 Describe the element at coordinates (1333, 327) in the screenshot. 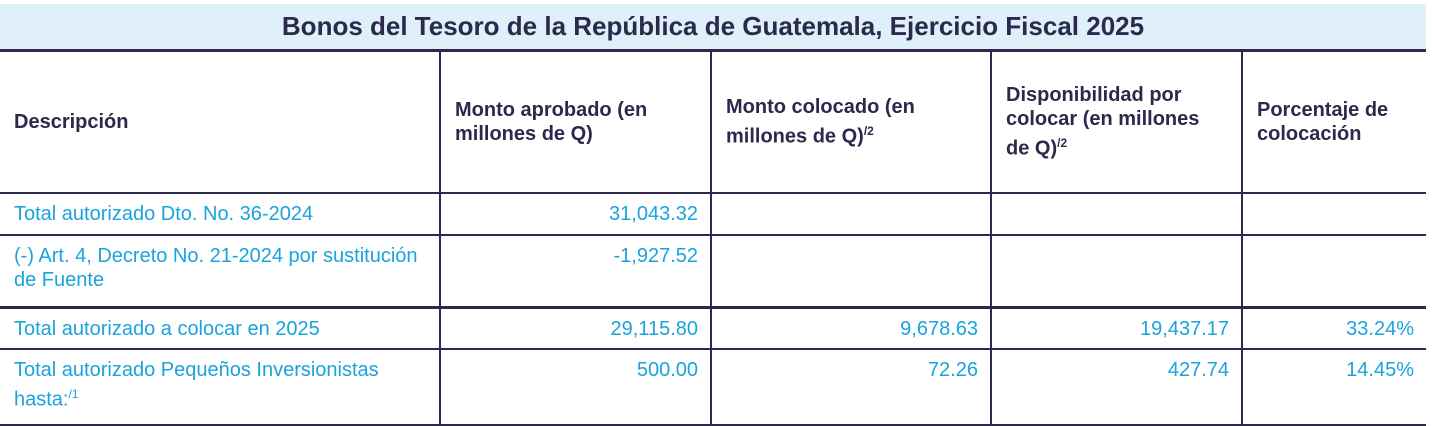

I see `cell-porcentaje: 33.24%` at that location.